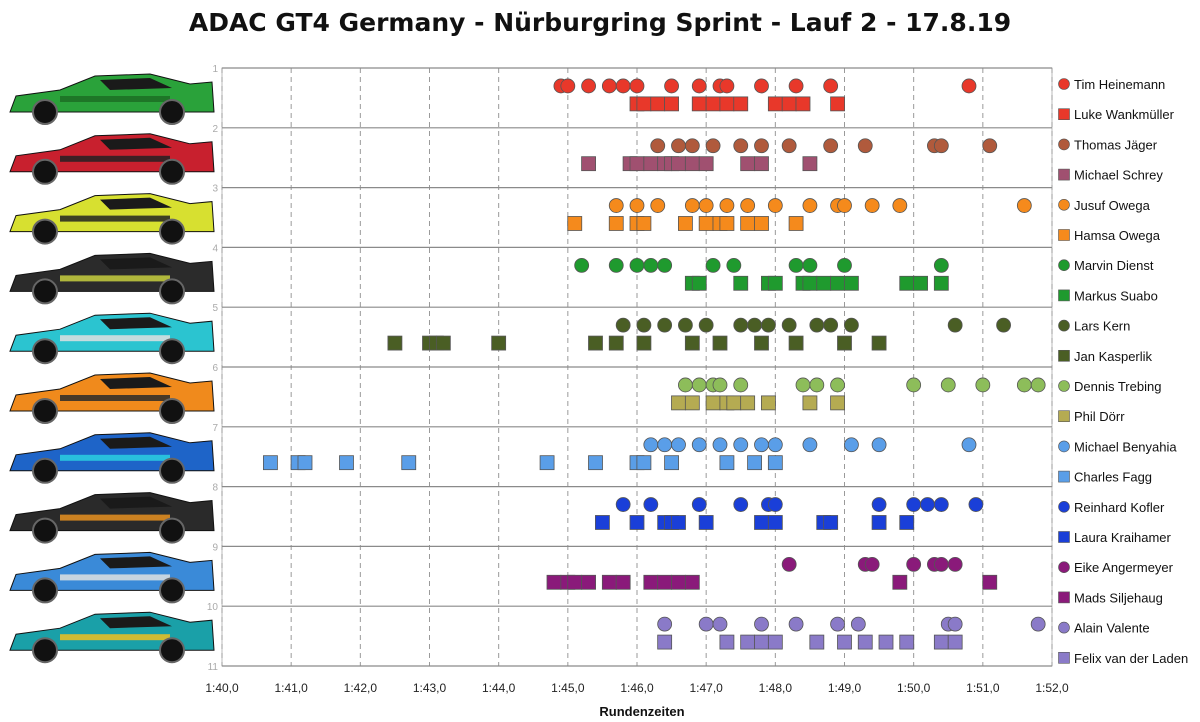  I want to click on y-tick-label: 10, so click(213, 607).